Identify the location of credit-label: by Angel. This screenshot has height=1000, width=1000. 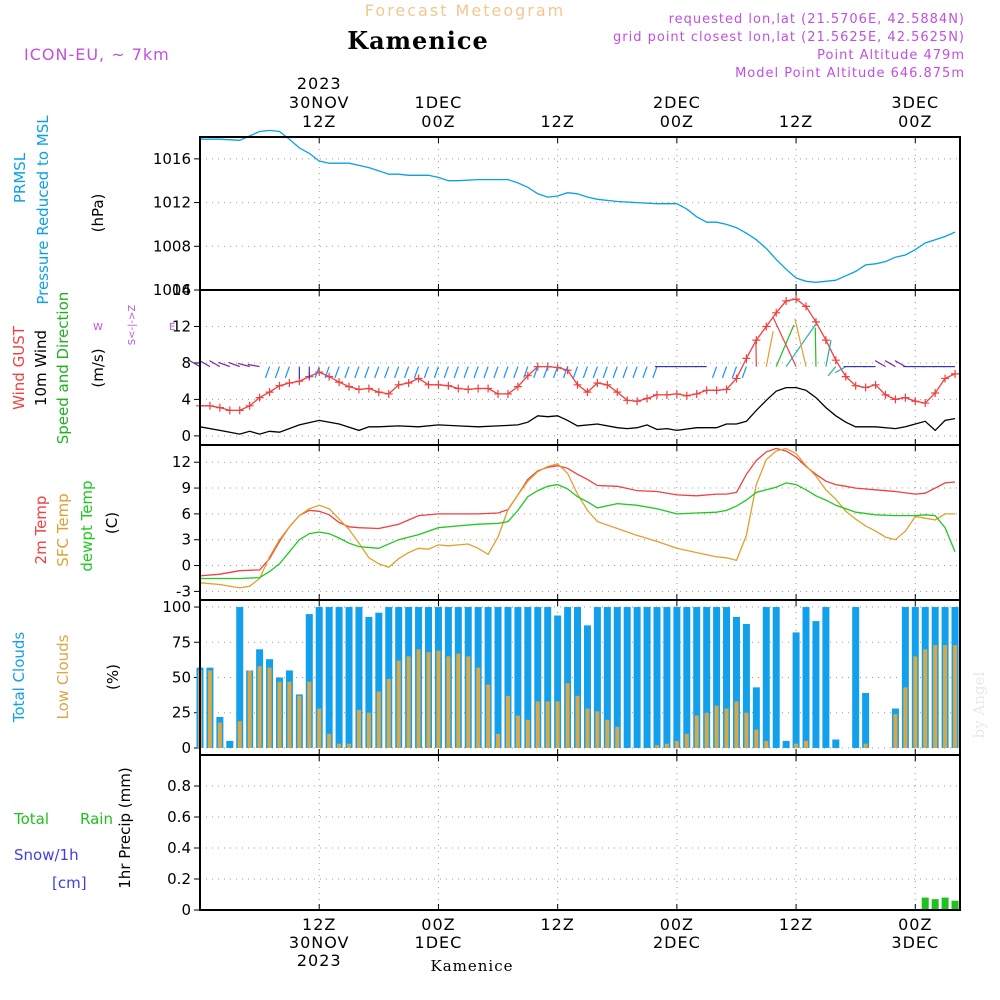
(979, 704).